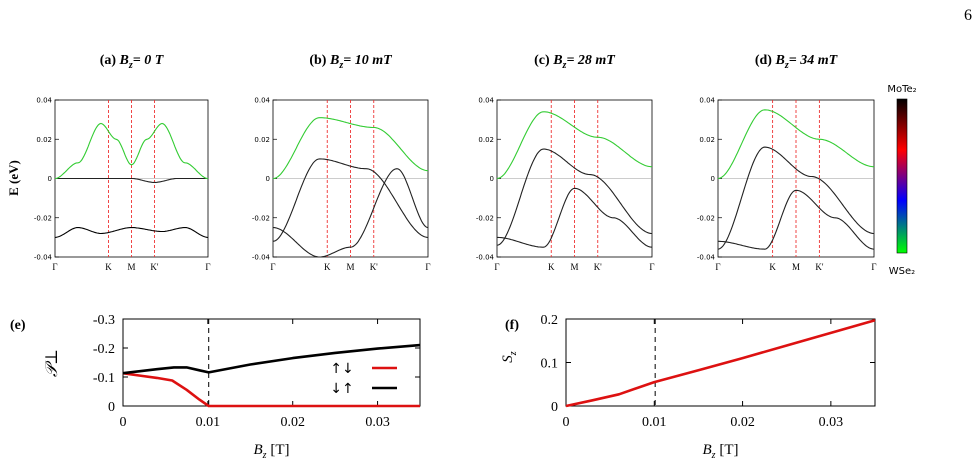 The height and width of the screenshot is (466, 975). Describe the element at coordinates (968, 15) in the screenshot. I see `page-number: 6` at that location.